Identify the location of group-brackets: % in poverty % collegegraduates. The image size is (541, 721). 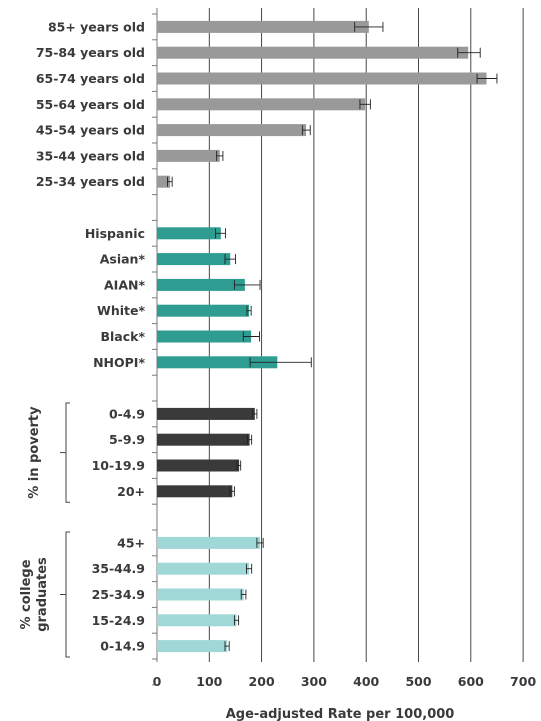
(44, 530).